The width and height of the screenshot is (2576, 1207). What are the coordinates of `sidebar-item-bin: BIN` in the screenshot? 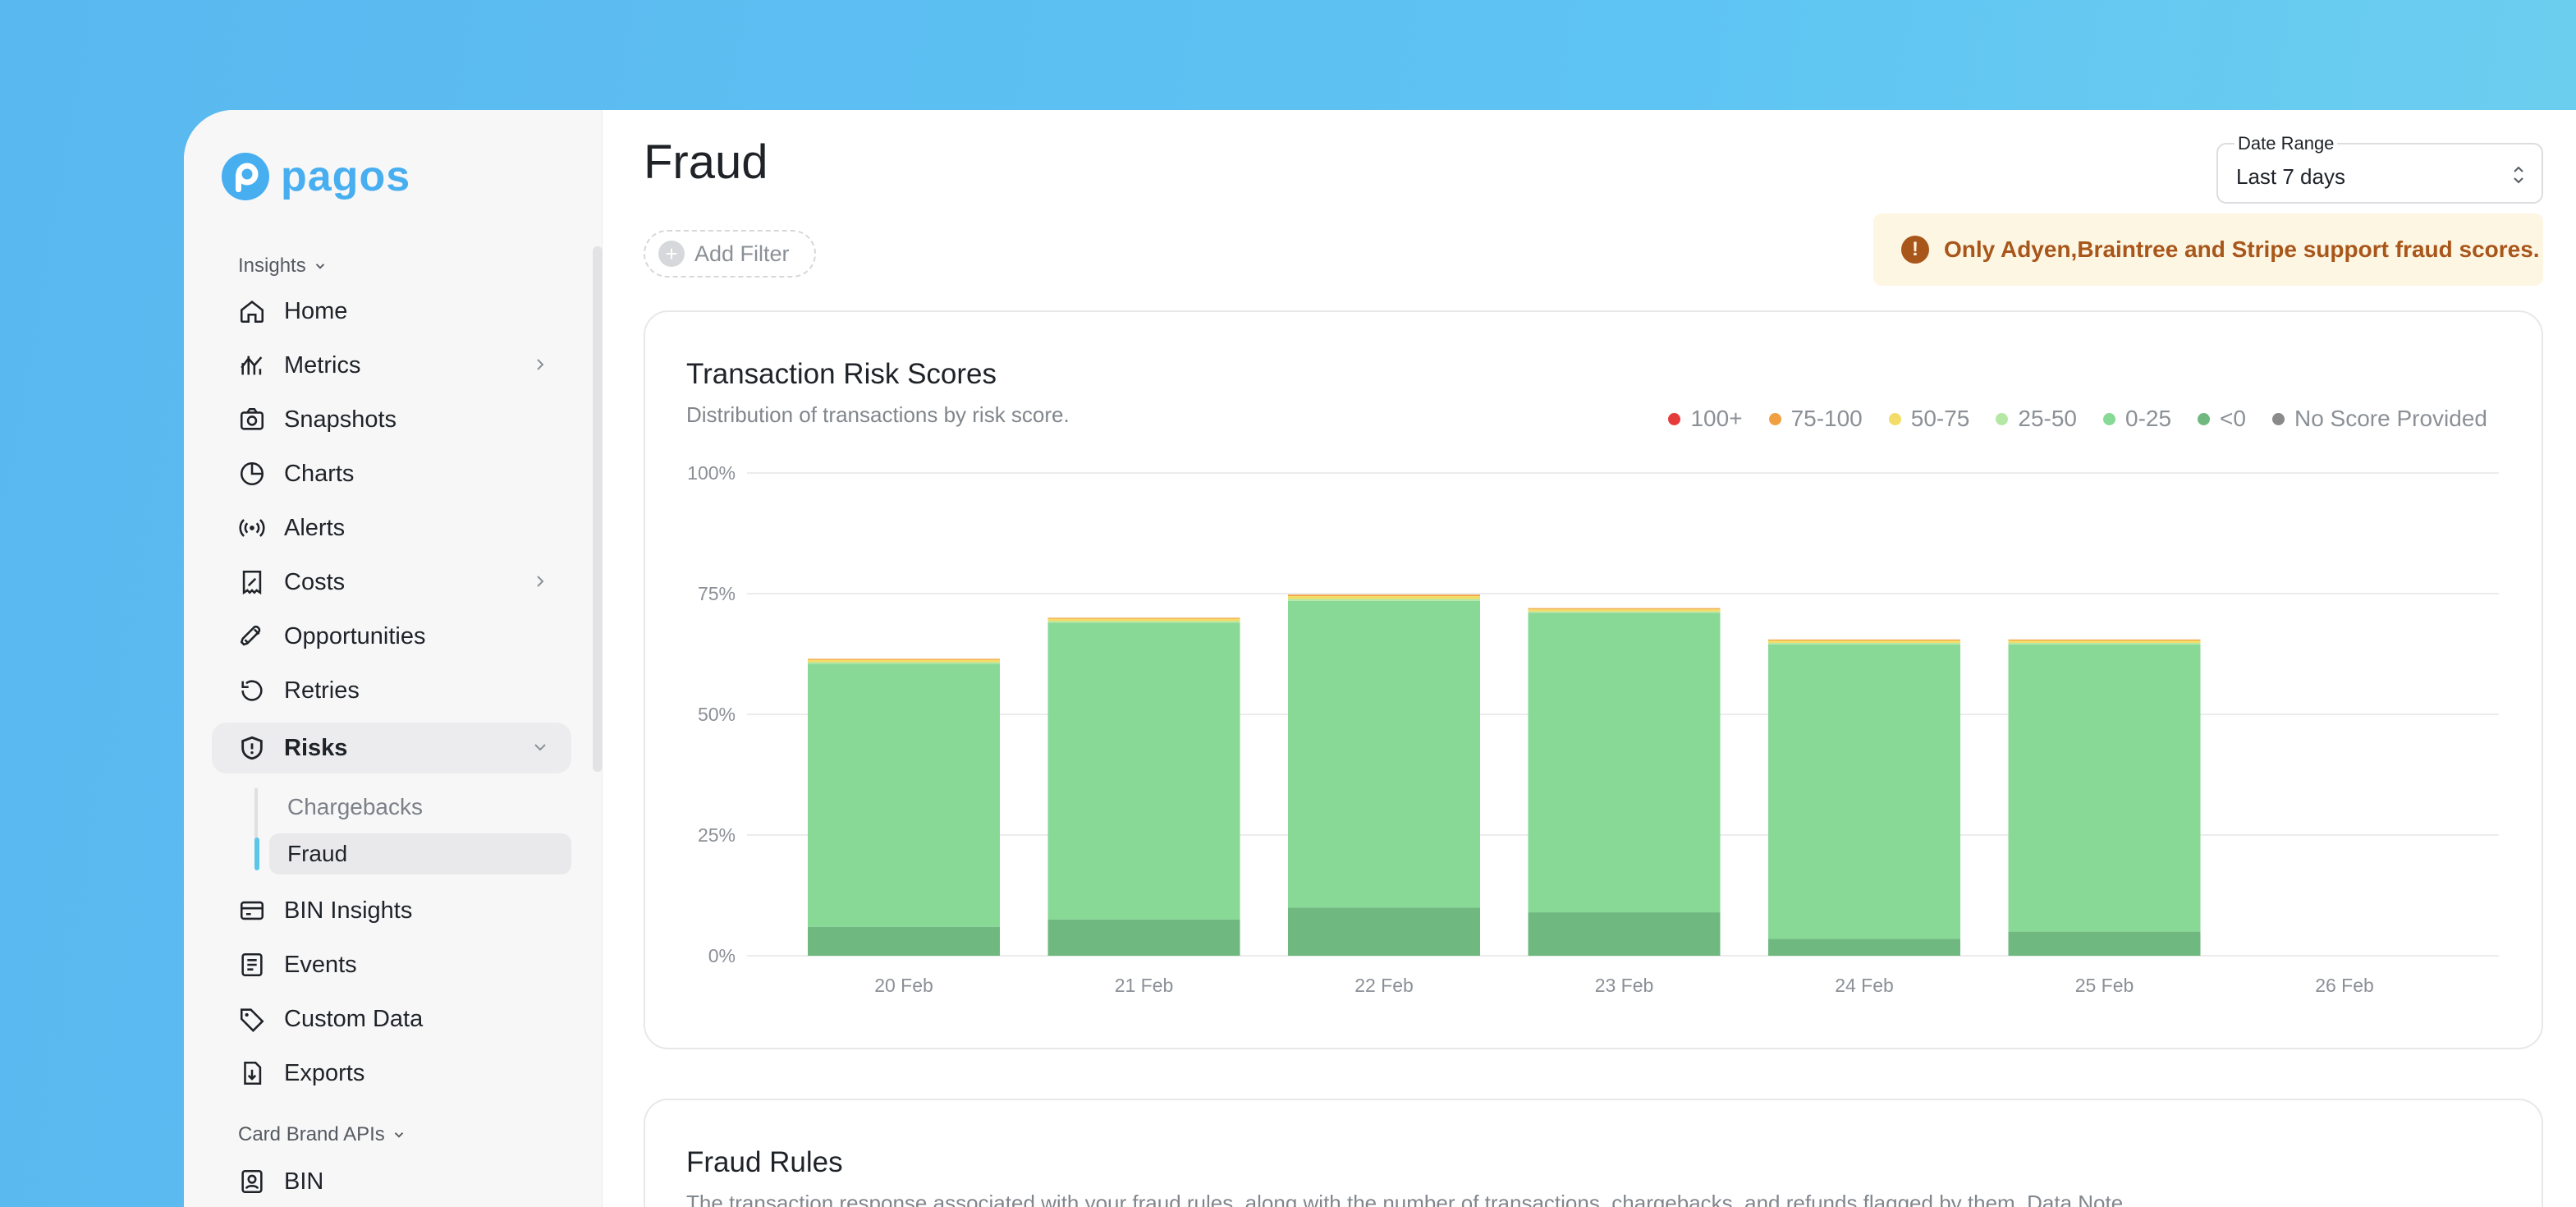 It's located at (392, 1181).